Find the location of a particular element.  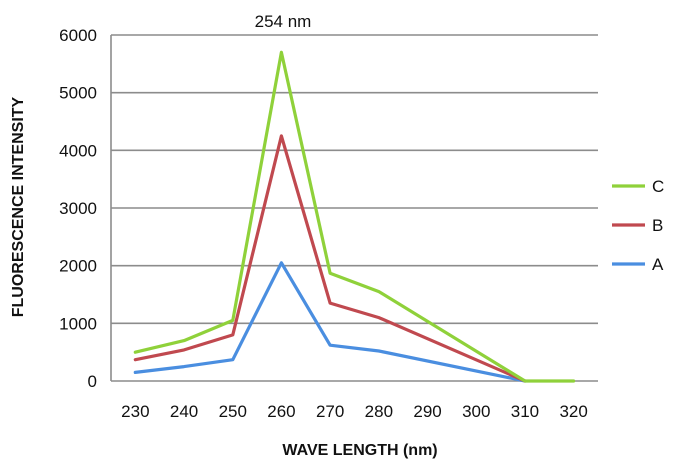

legend-label-C: C is located at coordinates (658, 186).